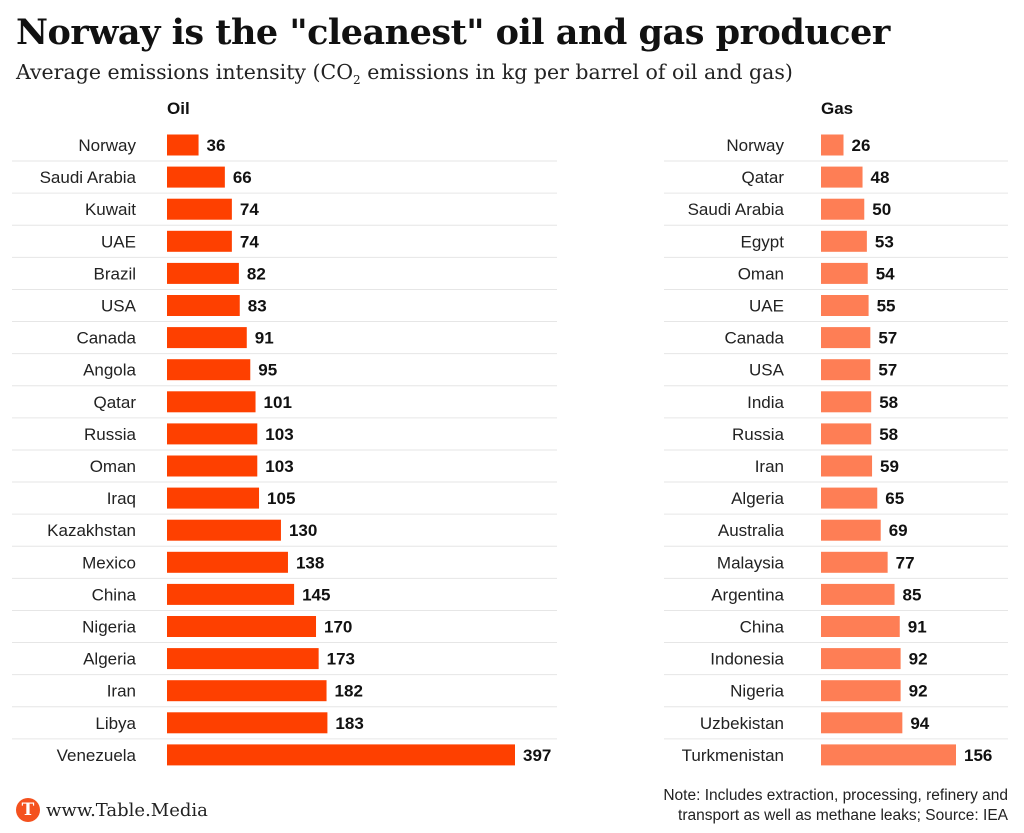  I want to click on oil-category-label: Venezuela, so click(97, 755).